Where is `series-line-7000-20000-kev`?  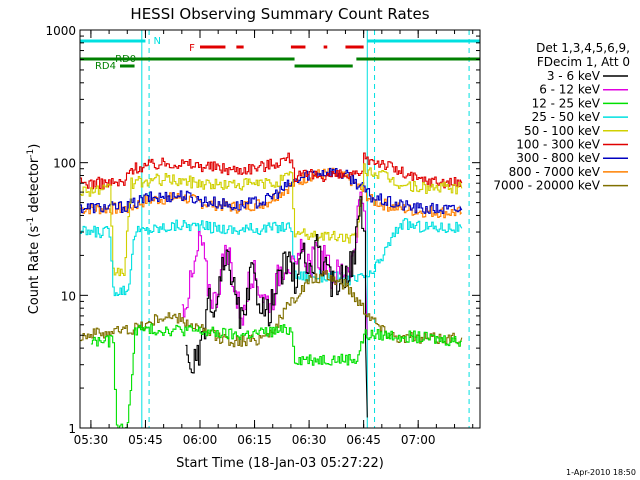
series-line-7000-20000-kev is located at coordinates (271, 309).